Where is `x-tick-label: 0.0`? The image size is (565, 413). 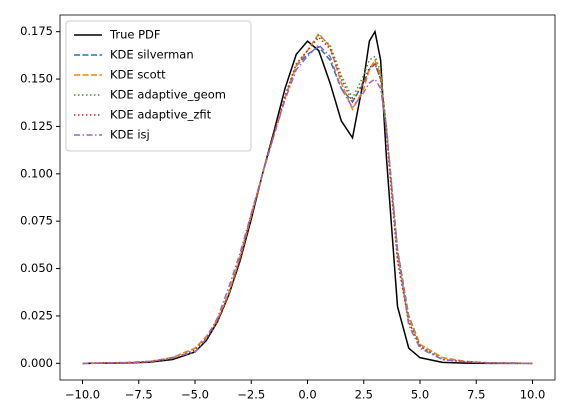 x-tick-label: 0.0 is located at coordinates (307, 395).